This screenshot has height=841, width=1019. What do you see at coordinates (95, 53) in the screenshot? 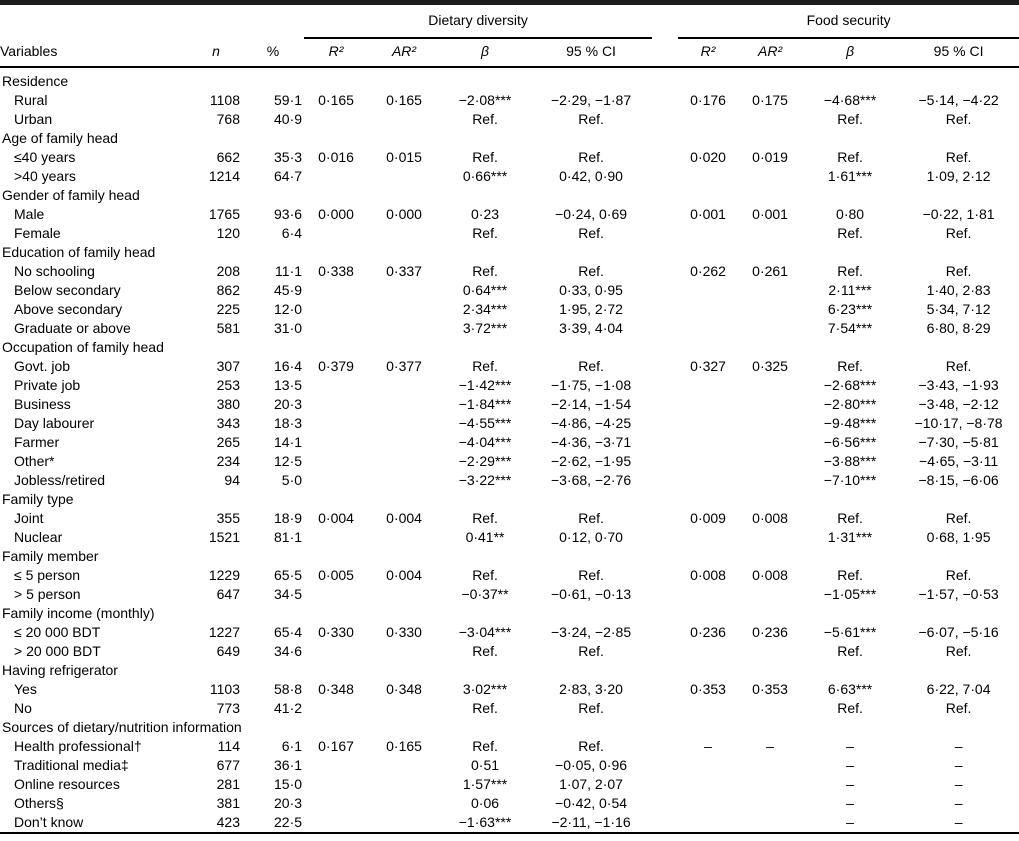
I see `col-header-variables: Variables` at bounding box center [95, 53].